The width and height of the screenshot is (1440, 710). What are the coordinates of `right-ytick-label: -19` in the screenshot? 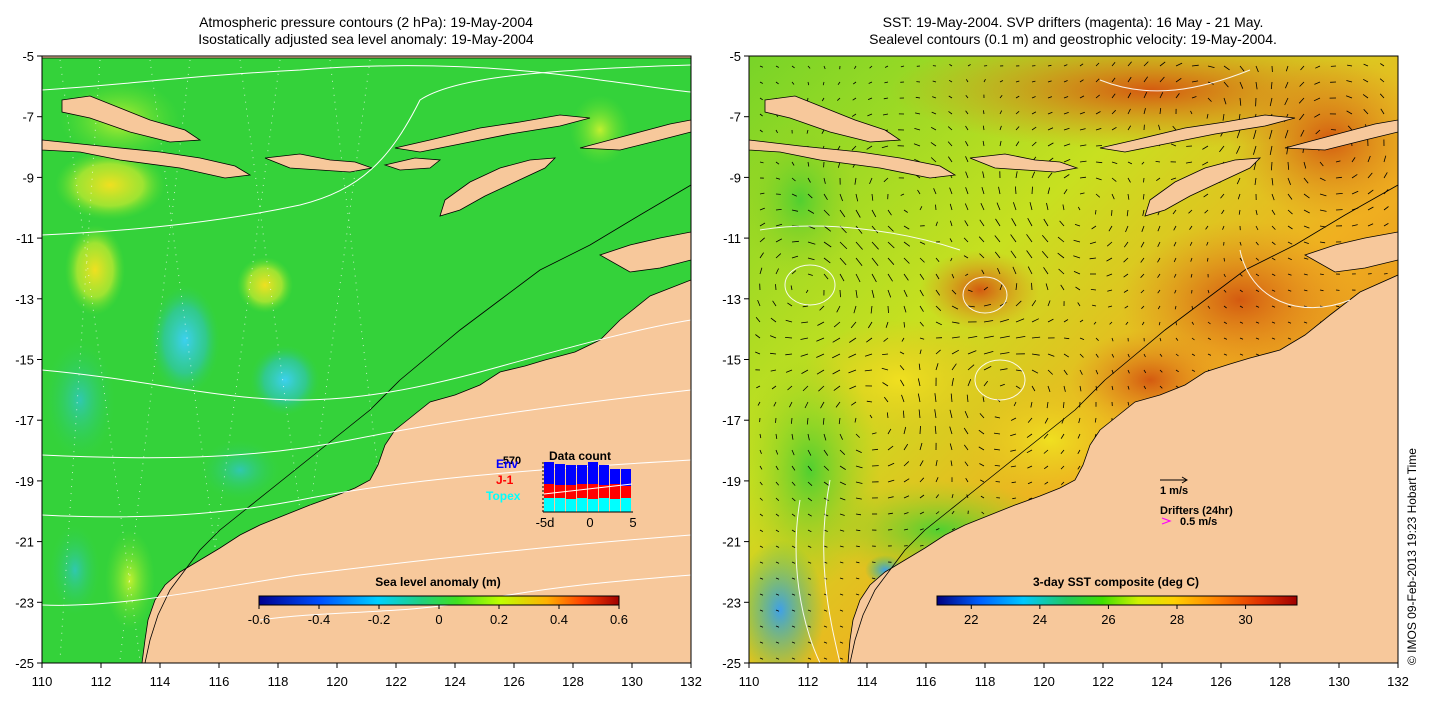 It's located at (731, 481).